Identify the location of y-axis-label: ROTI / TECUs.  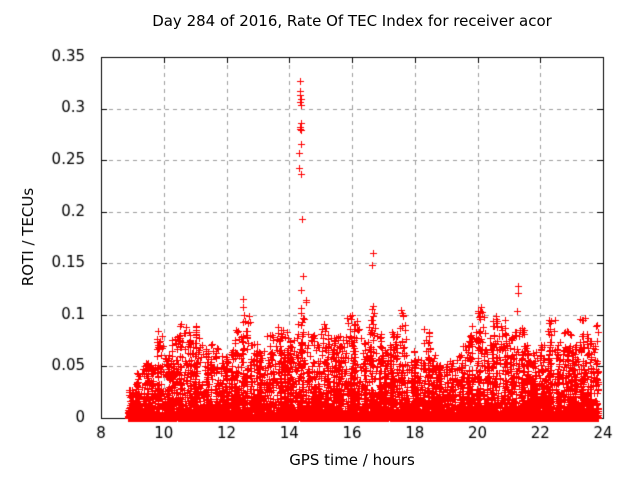
(28, 237).